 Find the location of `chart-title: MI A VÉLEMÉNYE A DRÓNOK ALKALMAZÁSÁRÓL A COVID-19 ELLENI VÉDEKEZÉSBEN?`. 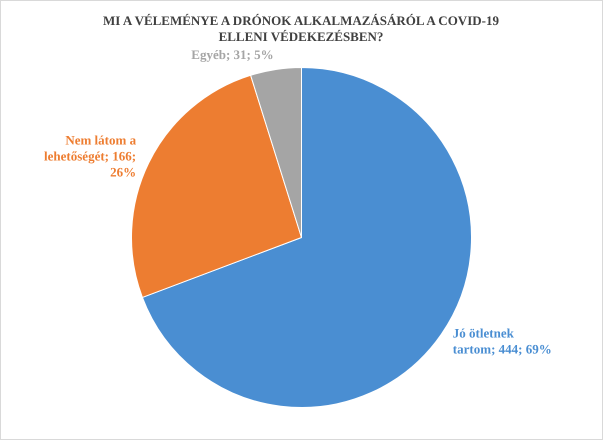

chart-title: MI A VÉLEMÉNYE A DRÓNOK ALKALMAZÁSÁRÓL A COVID-19 ELLENI VÉDEKEZÉSBEN? is located at coordinates (301, 29).